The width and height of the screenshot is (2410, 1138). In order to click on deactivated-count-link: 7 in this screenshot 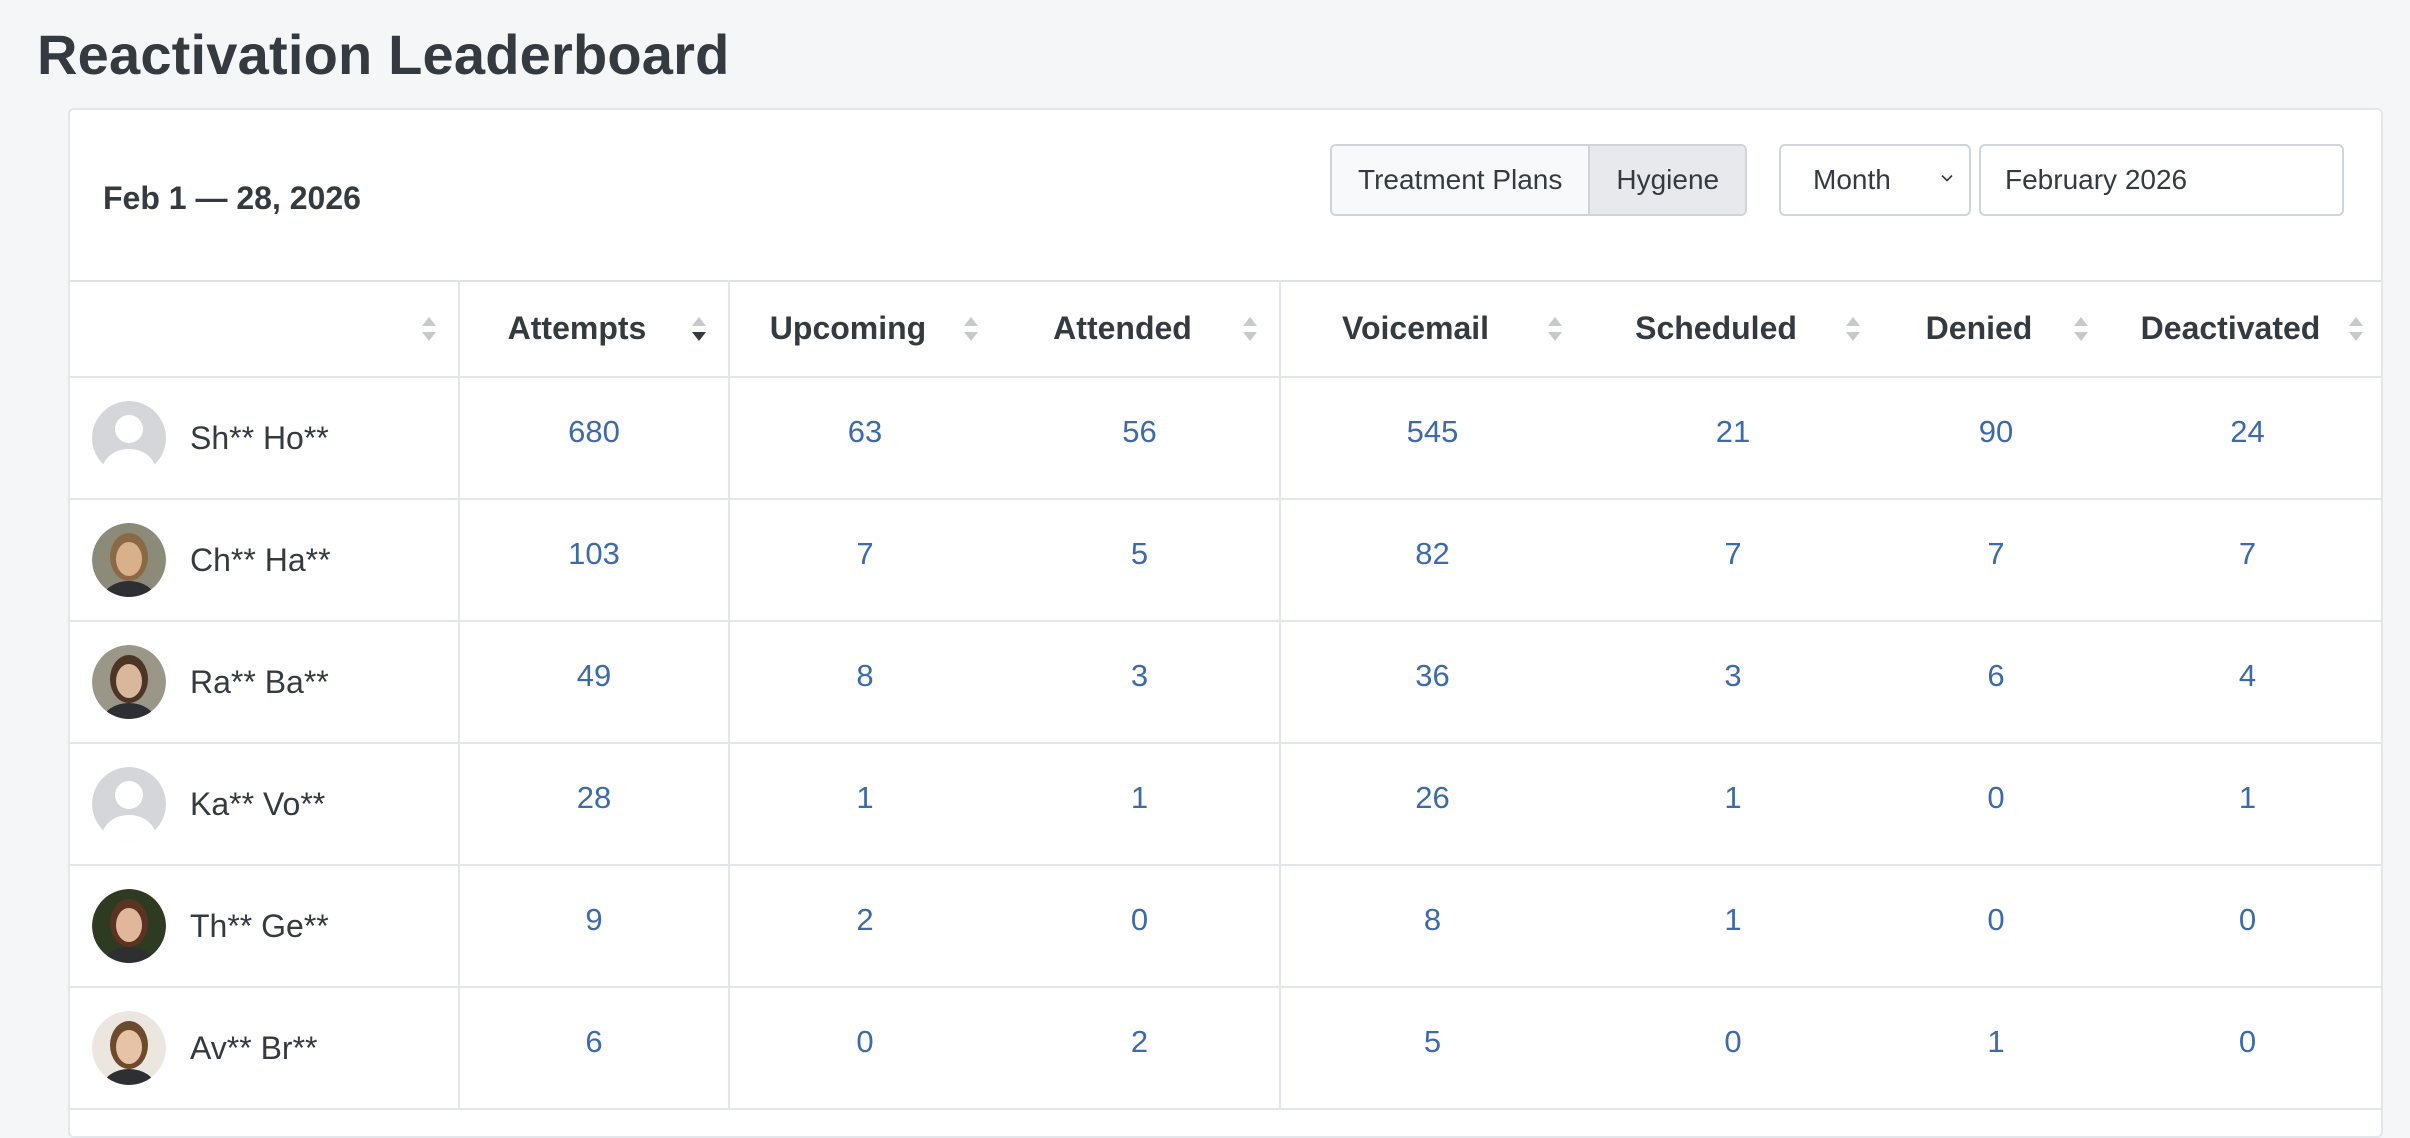, I will do `click(2247, 553)`.